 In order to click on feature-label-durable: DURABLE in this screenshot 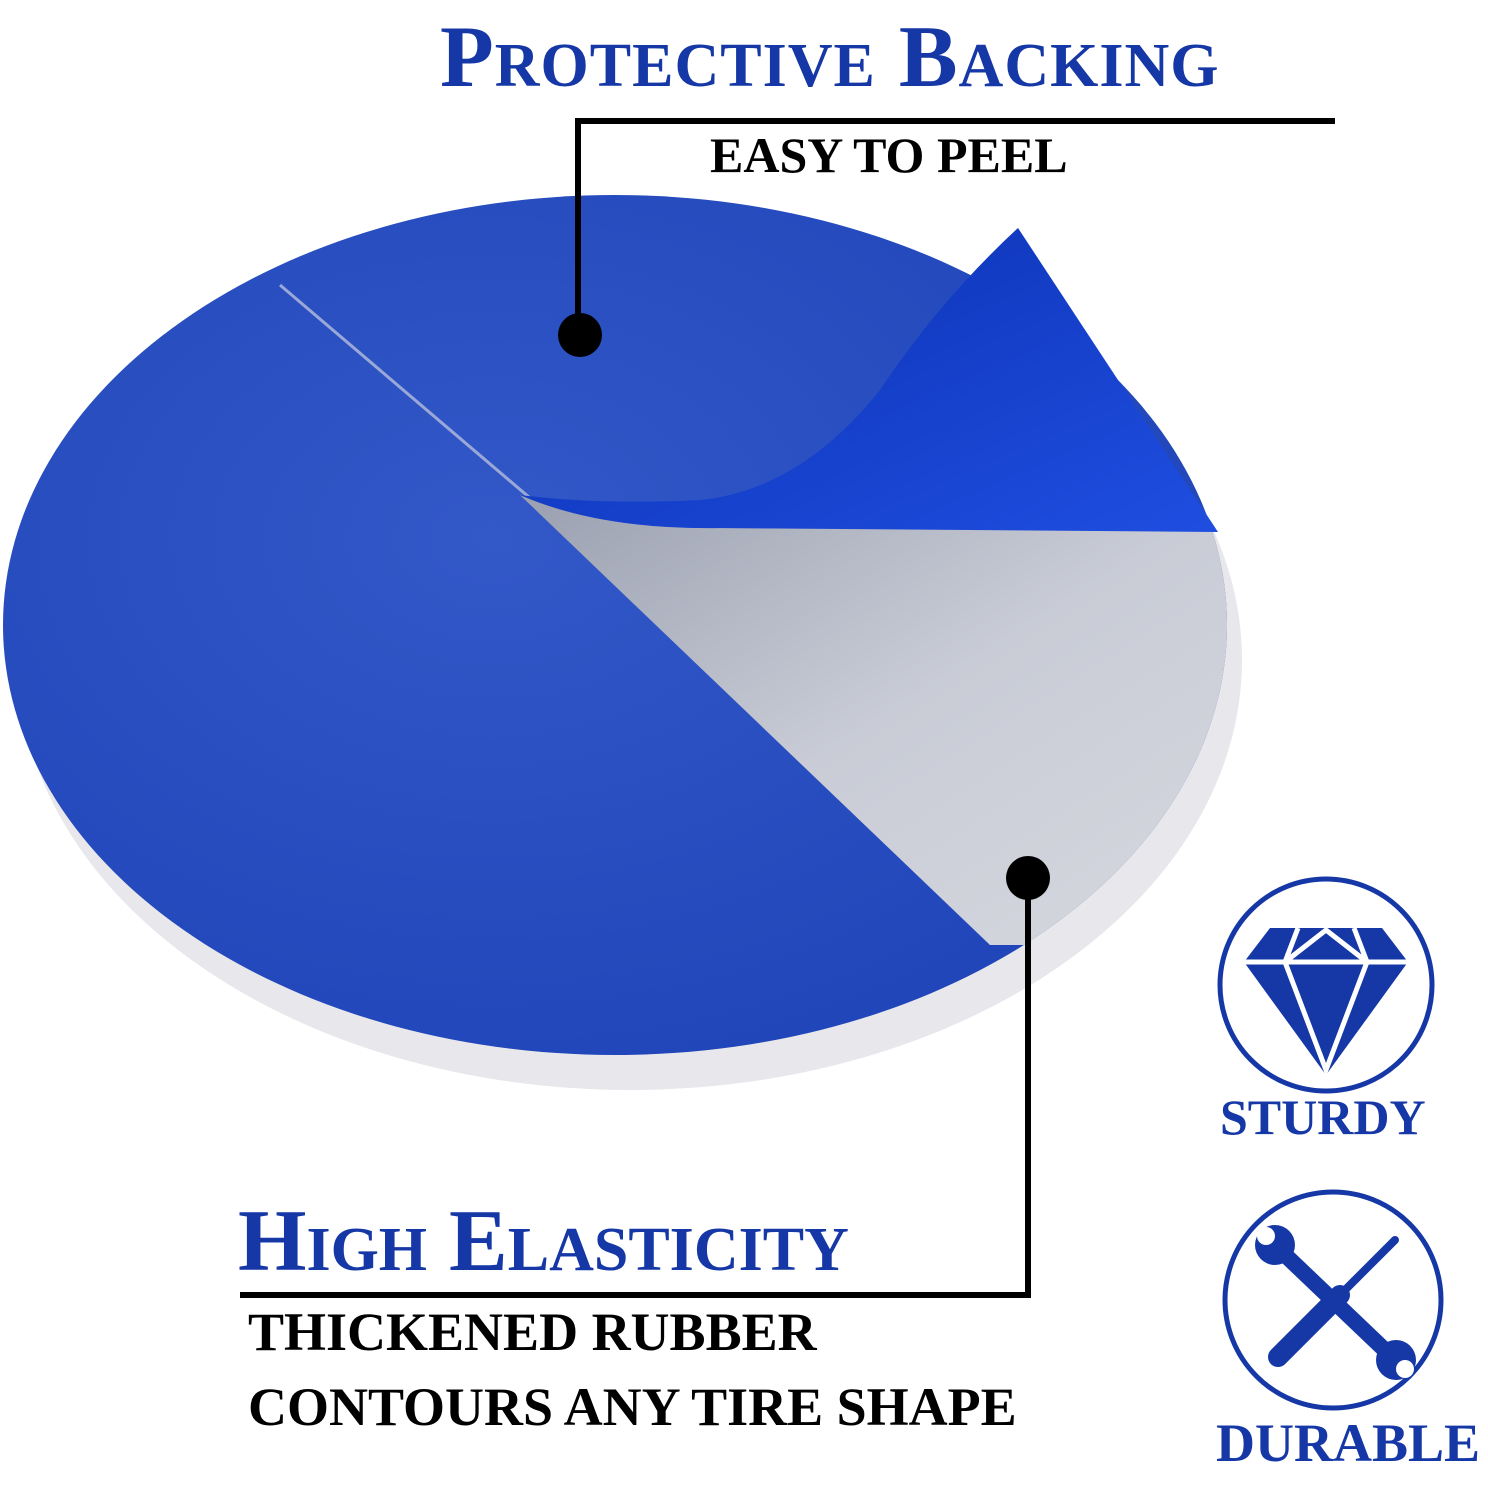, I will do `click(1348, 1443)`.